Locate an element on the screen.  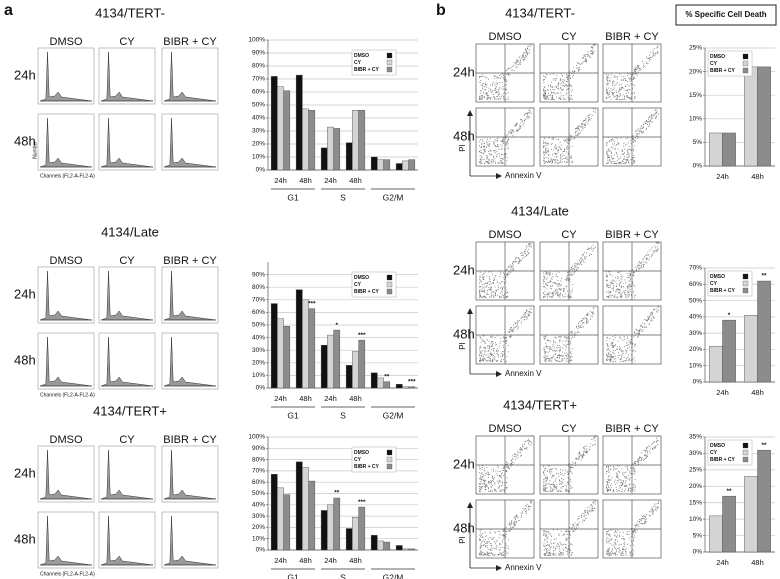
group-label: G2/M is located at coordinates (393, 415).